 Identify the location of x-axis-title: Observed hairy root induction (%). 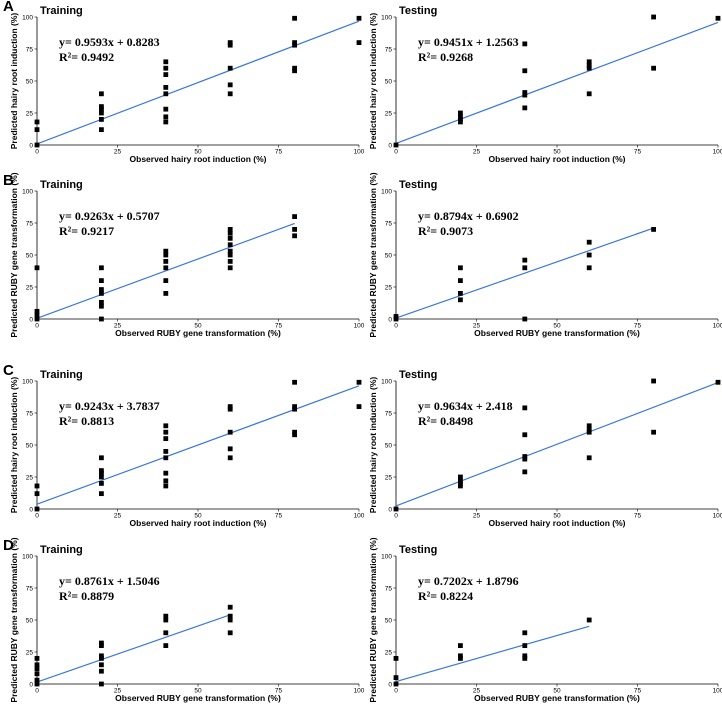
(198, 159).